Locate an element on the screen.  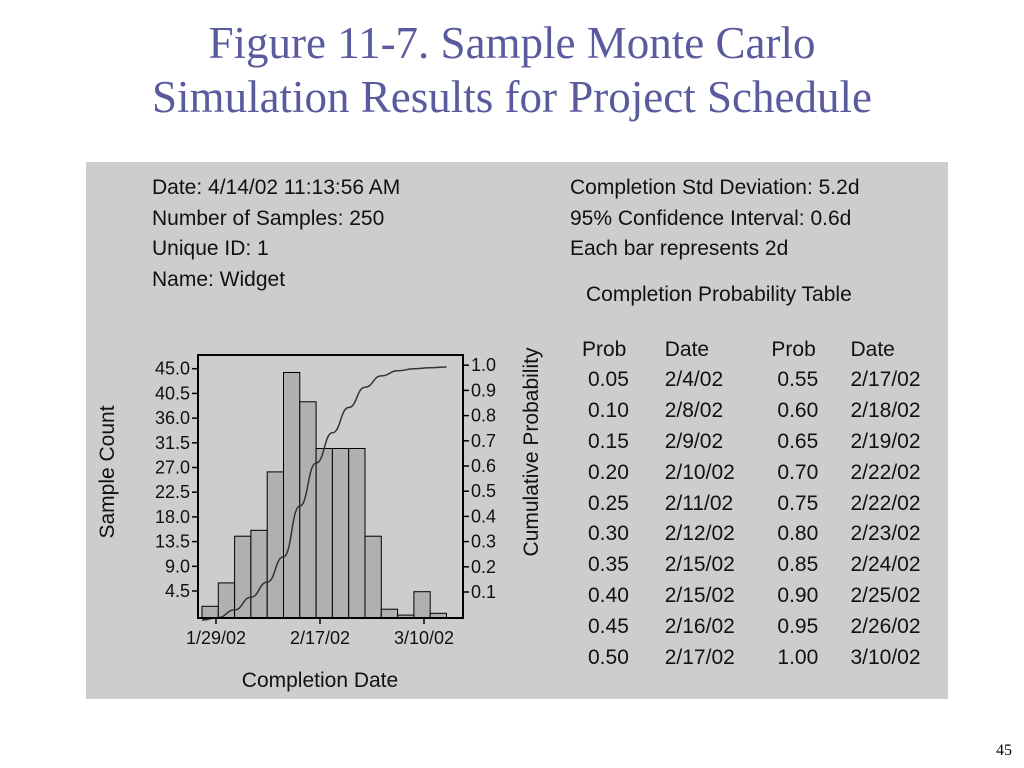
y-tick-label: 45.0 is located at coordinates (172, 369).